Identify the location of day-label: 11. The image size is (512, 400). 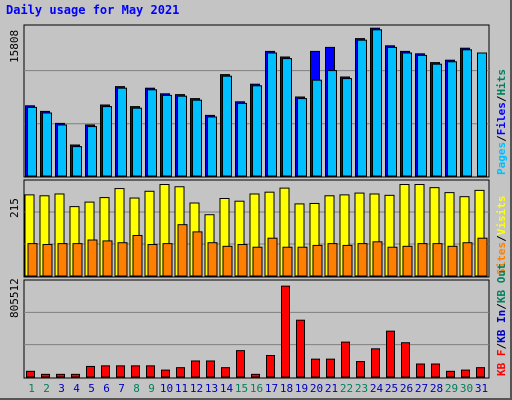
(181, 388).